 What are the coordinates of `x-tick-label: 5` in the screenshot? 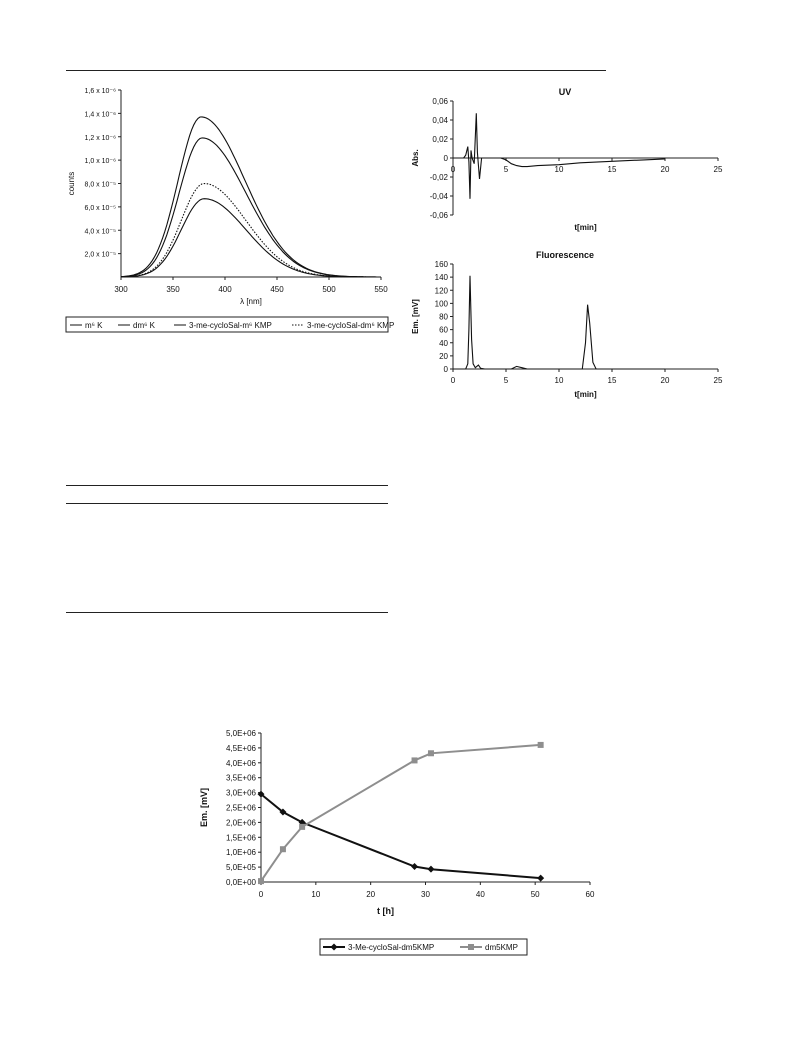 It's located at (506, 169).